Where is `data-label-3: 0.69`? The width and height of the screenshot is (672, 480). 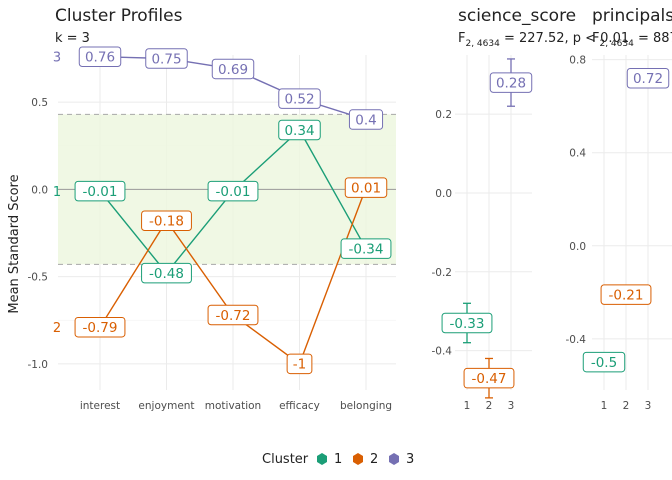 data-label-3: 0.69 is located at coordinates (233, 69).